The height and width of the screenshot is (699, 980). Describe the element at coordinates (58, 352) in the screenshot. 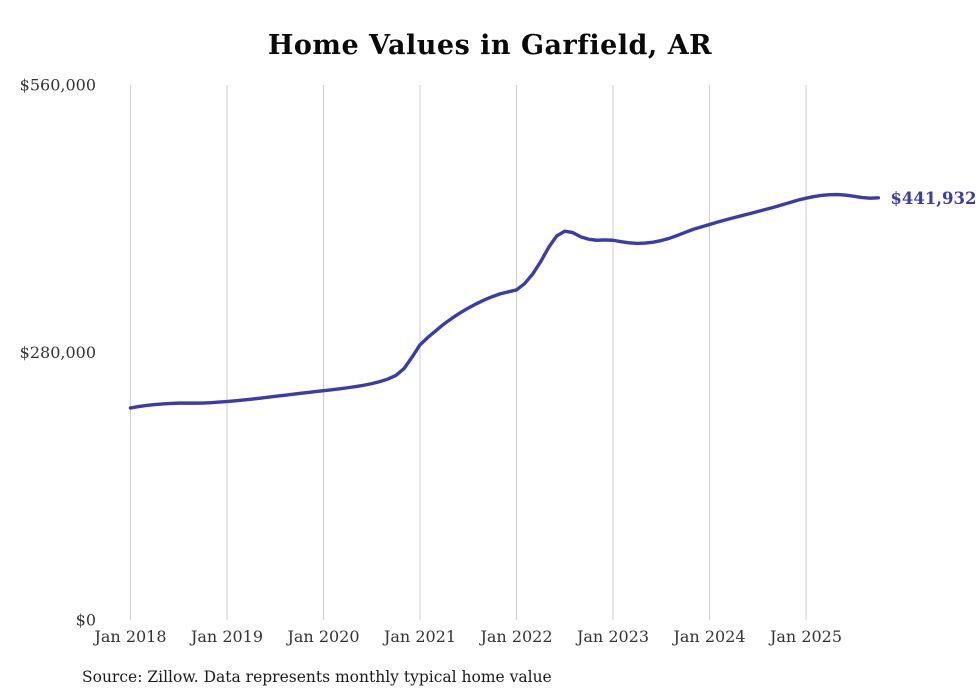

I see `y-axis-tick-label: $280,000` at that location.